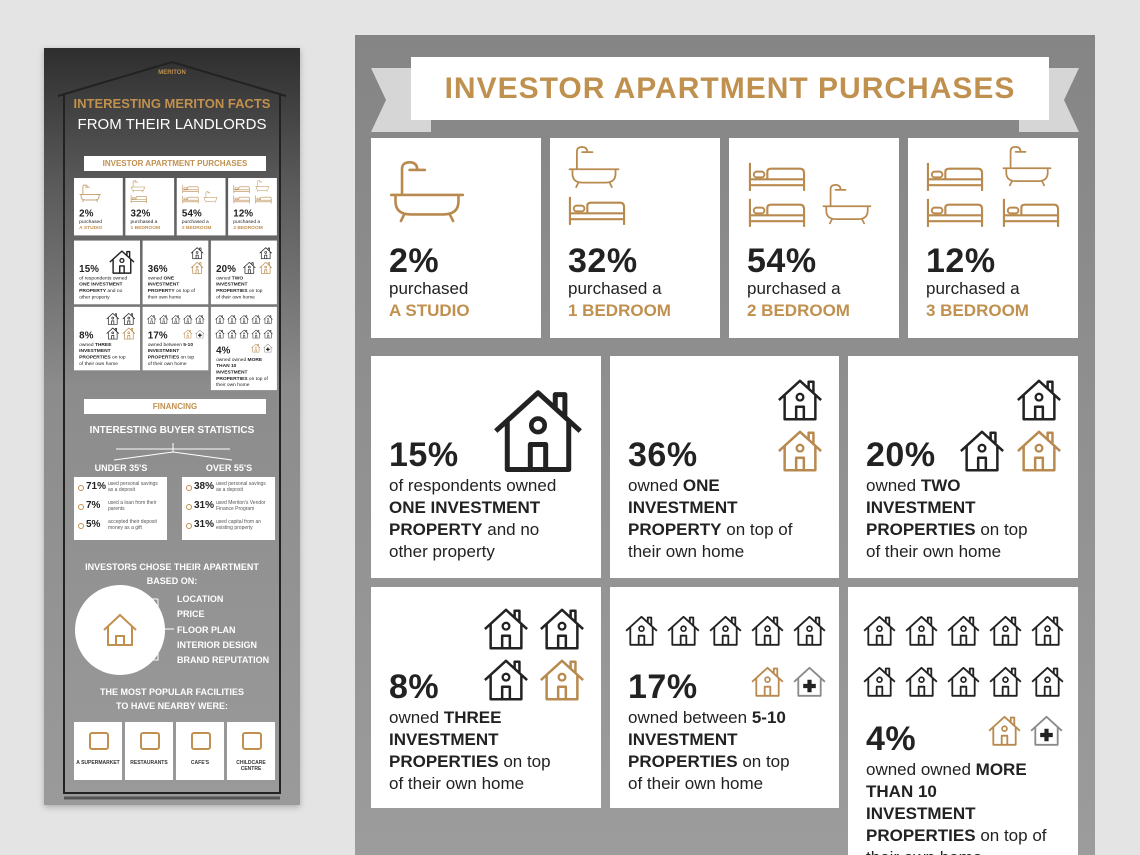 The height and width of the screenshot is (855, 1140). Describe the element at coordinates (86, 213) in the screenshot. I see `percent: 2%` at that location.